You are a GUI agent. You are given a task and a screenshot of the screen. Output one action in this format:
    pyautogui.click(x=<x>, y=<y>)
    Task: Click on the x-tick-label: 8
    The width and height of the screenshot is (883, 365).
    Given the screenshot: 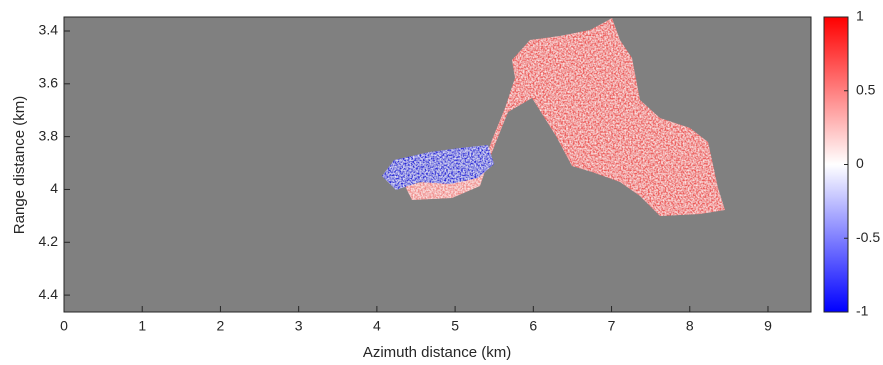 What is the action you would take?
    pyautogui.click(x=690, y=326)
    